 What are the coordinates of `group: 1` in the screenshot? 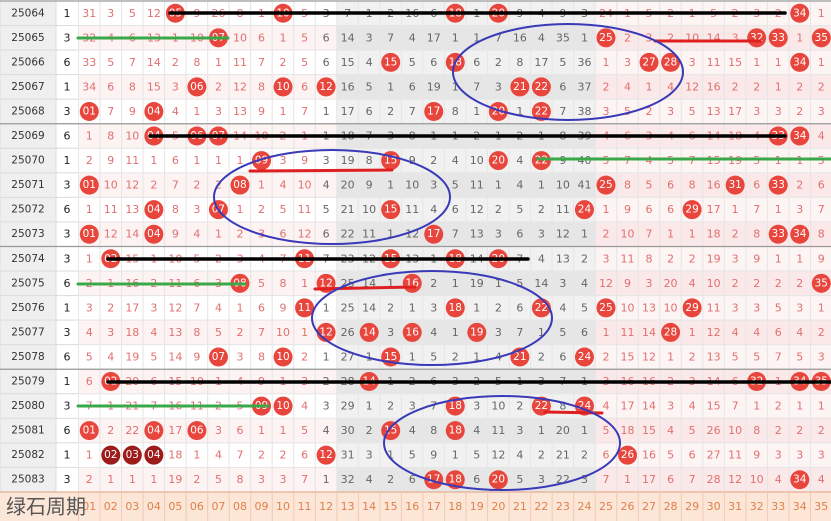 It's located at (67, 86).